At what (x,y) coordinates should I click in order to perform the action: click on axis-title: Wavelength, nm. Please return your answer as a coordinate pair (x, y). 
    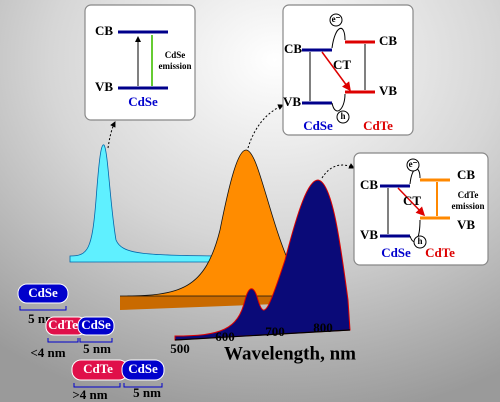
    Looking at the image, I should click on (290, 353).